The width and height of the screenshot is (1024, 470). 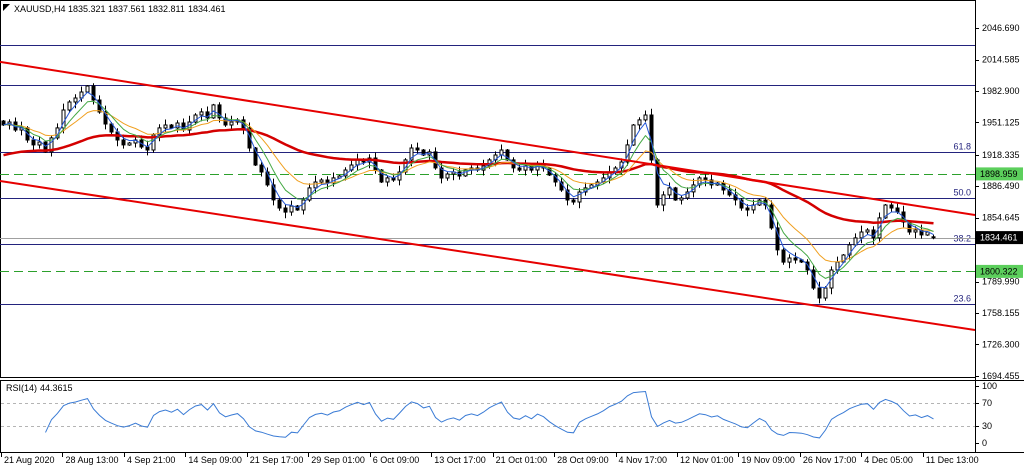 I want to click on current-price-label: 1834.461, so click(x=999, y=238).